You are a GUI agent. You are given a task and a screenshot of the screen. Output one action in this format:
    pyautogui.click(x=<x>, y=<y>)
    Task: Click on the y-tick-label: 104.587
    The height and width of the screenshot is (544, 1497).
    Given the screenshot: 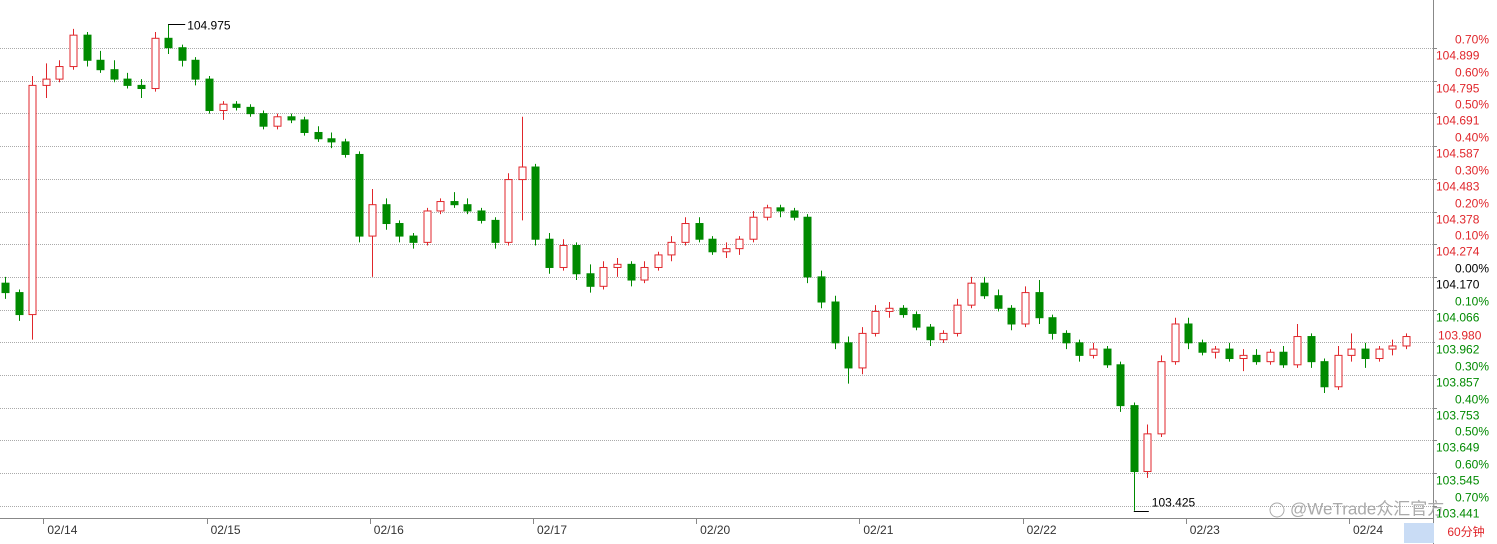 What is the action you would take?
    pyautogui.click(x=1458, y=154)
    